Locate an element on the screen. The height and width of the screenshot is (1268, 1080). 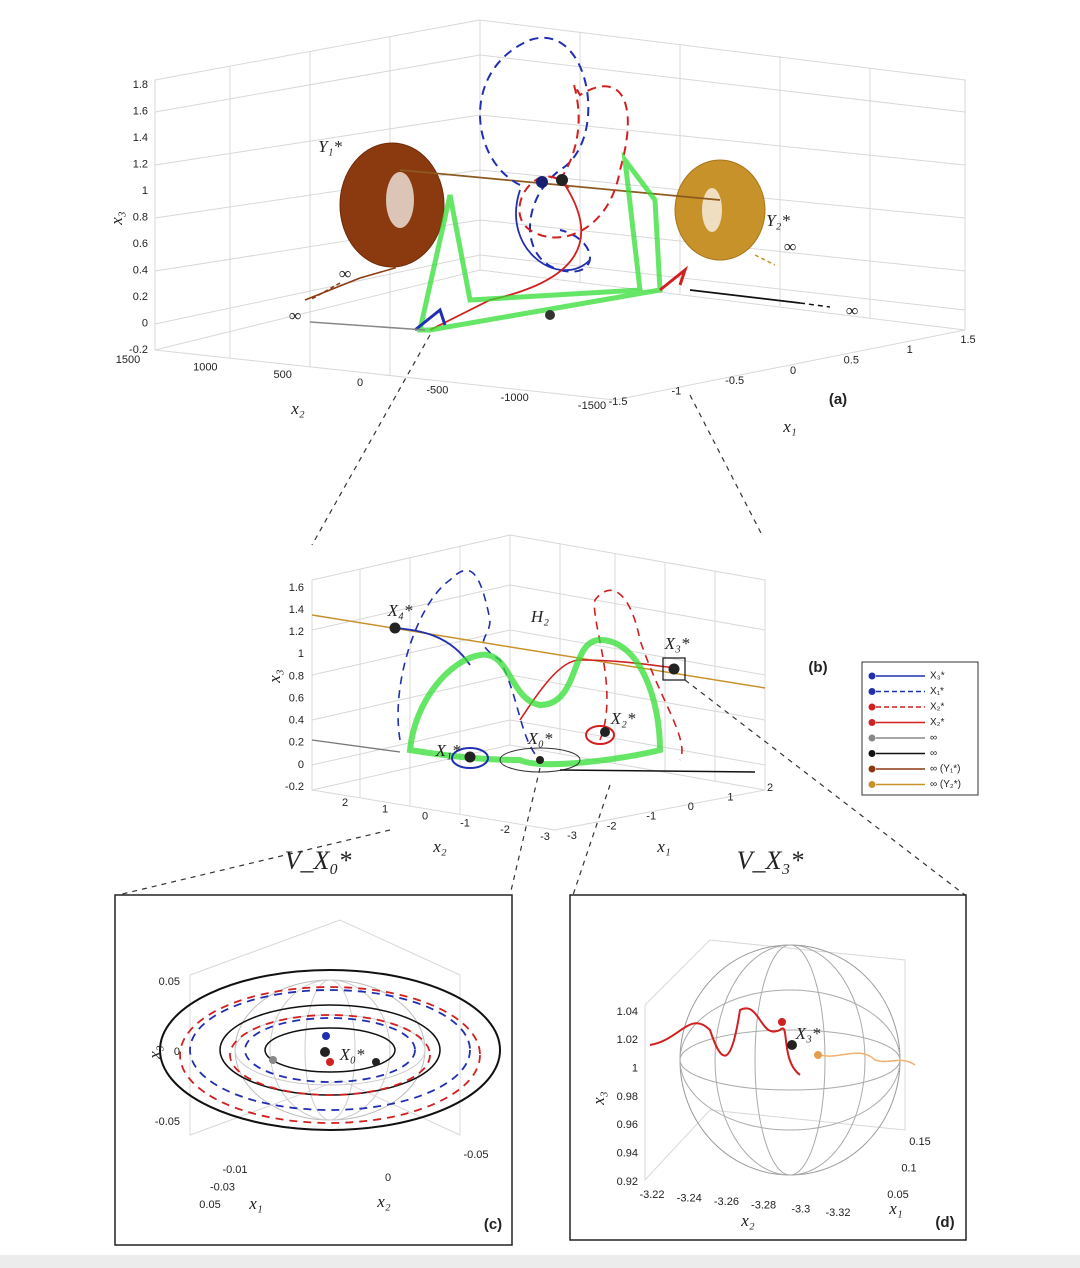
tick-label: -3.3 is located at coordinates (800, 1209).